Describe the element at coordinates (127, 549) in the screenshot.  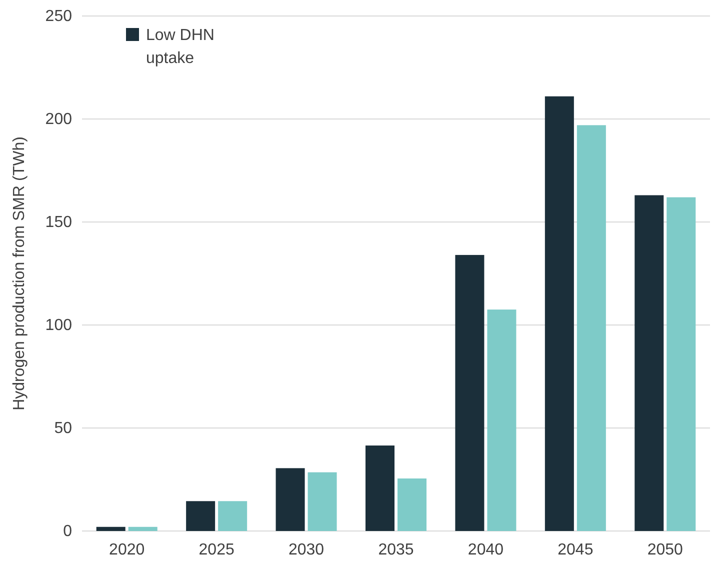
I see `x-tick-label: 2020` at that location.